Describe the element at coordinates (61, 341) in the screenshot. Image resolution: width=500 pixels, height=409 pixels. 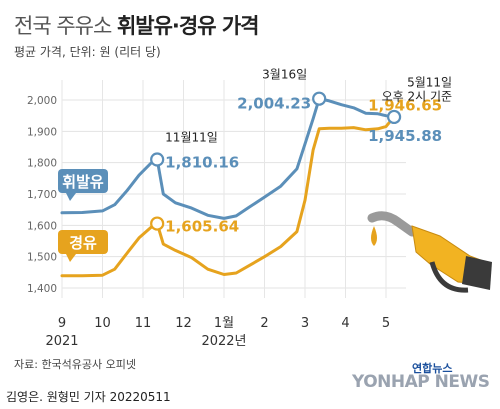
I see `year-label: 2021` at that location.